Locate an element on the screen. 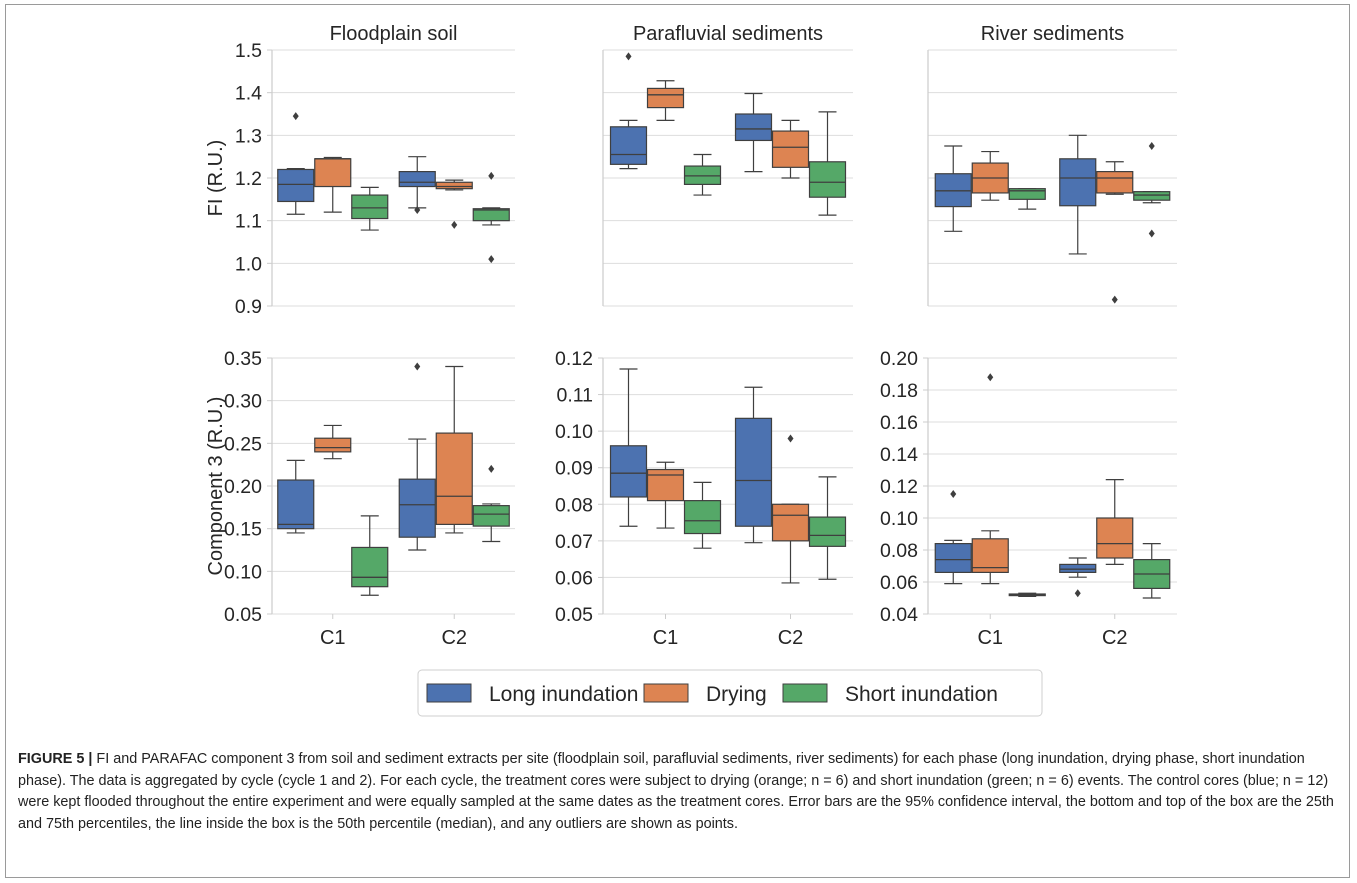 This screenshot has width=1357, height=883. panel-title: River sediments is located at coordinates (1052, 34).